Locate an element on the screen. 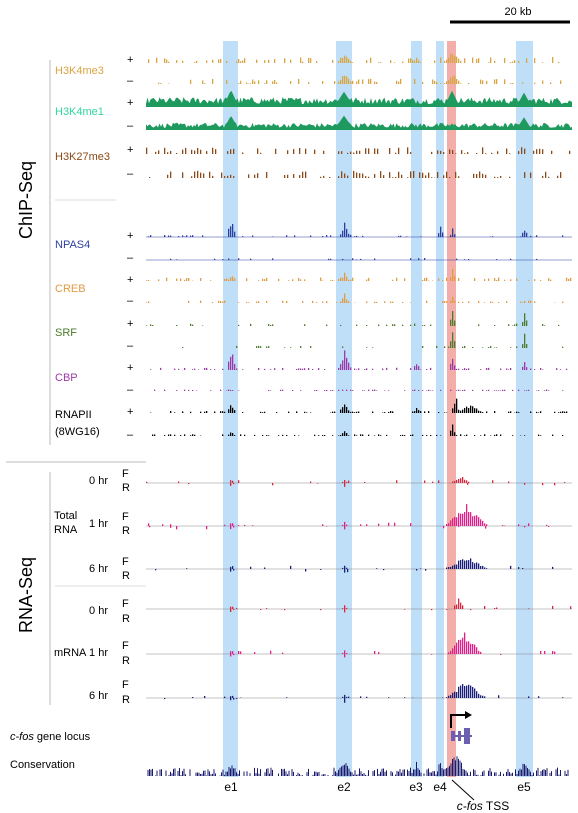 The image size is (578, 813). strand-plus-rnapii: + is located at coordinates (130, 412).